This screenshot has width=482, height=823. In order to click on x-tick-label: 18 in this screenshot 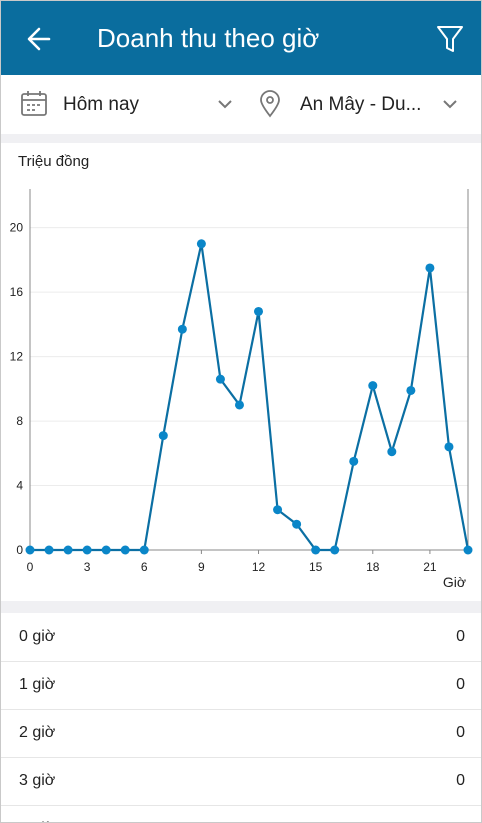, I will do `click(373, 567)`.